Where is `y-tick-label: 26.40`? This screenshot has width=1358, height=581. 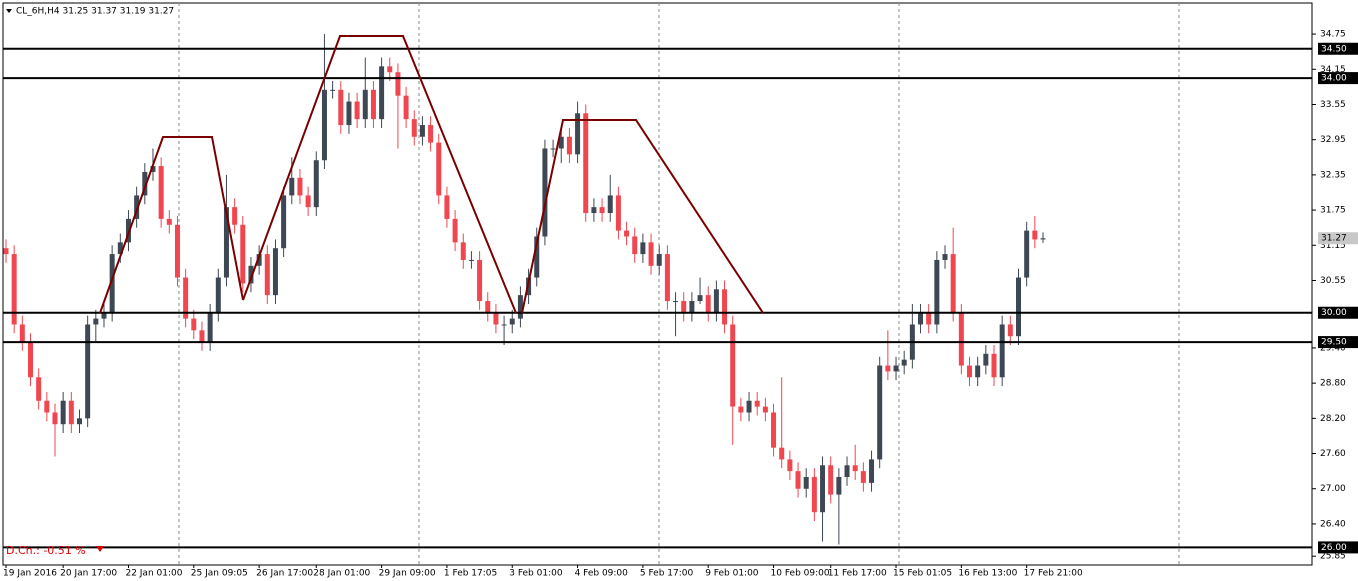
y-tick-label: 26.40 is located at coordinates (1333, 524).